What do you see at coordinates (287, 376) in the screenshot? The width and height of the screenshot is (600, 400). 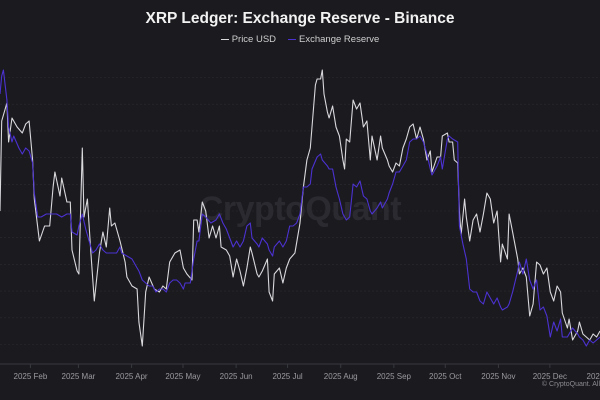 I see `x-tick-label: 2025 Jul` at bounding box center [287, 376].